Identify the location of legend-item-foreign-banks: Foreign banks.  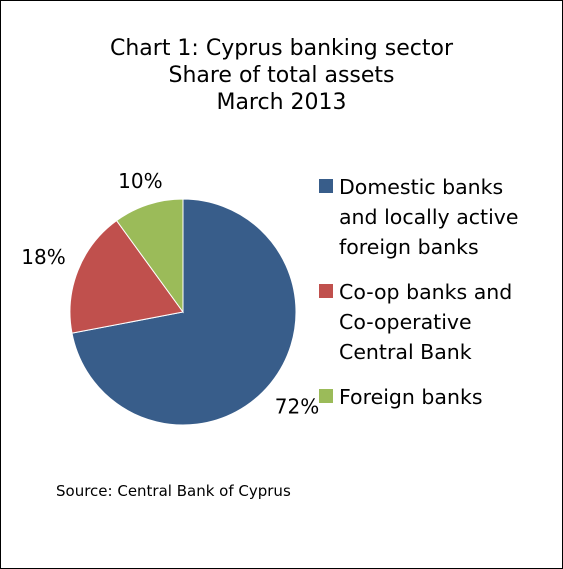
(439, 397).